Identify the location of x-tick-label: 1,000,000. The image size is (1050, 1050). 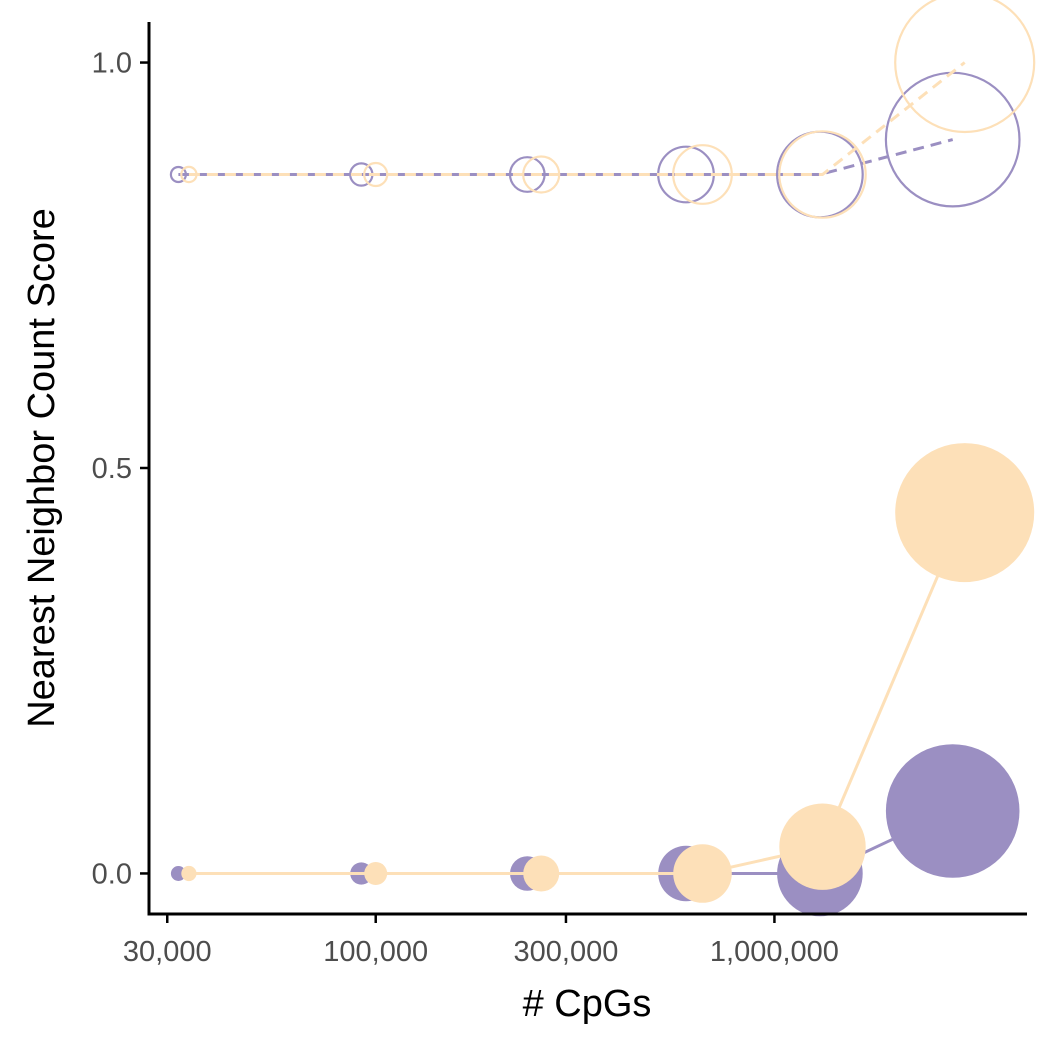
(774, 952).